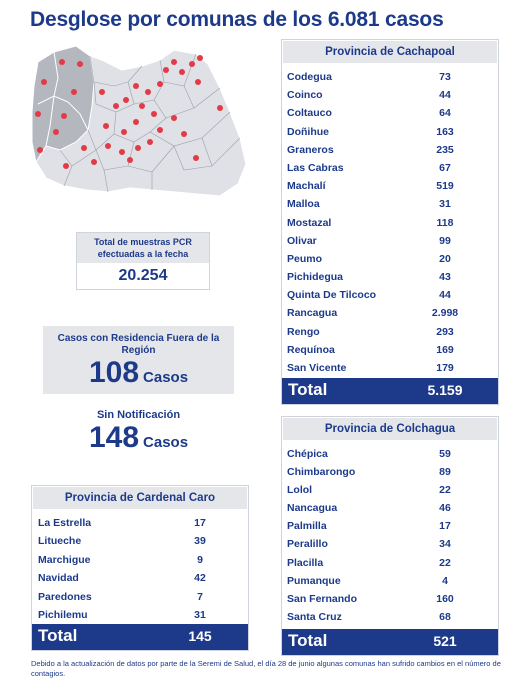 The height and width of the screenshot is (695, 523). What do you see at coordinates (445, 562) in the screenshot?
I see `comuna-cases: 22` at bounding box center [445, 562].